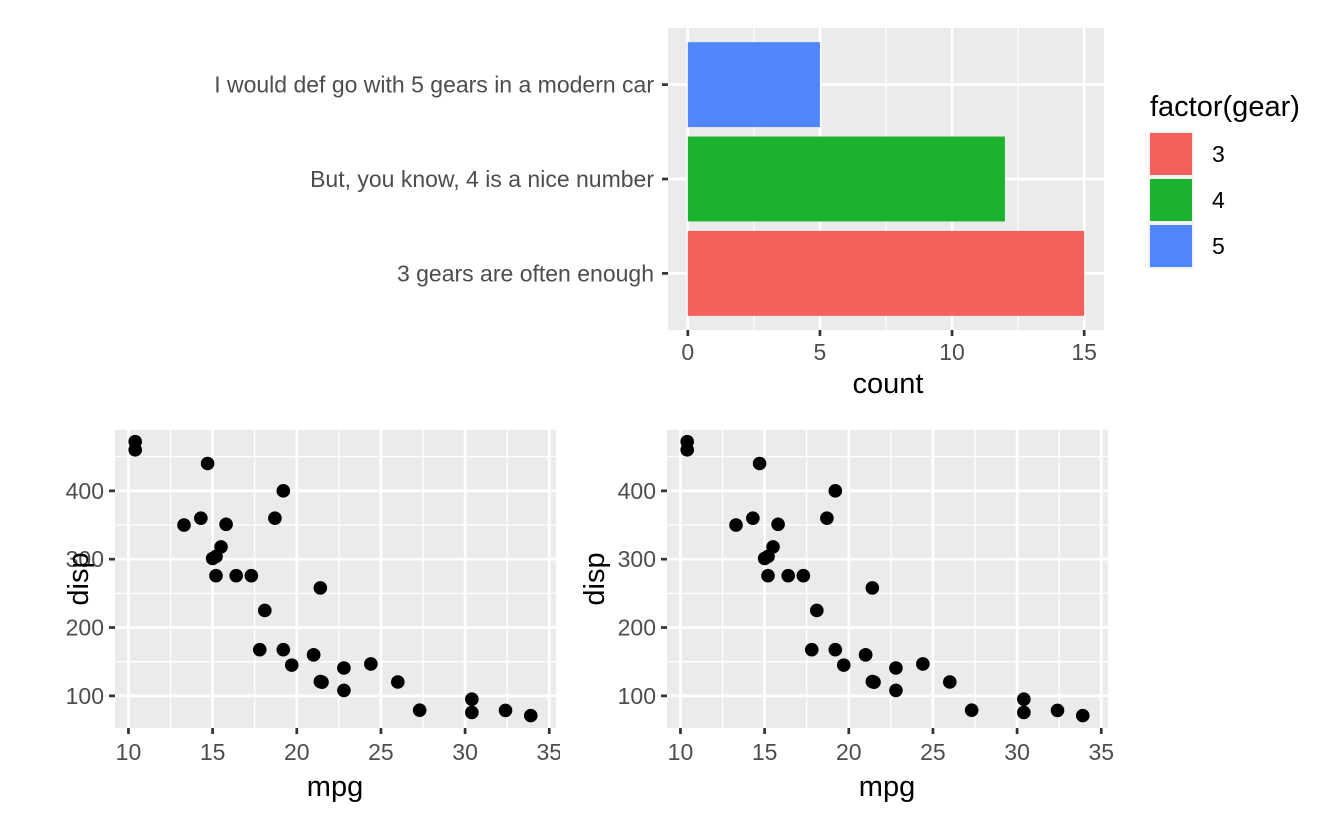 The image size is (1344, 830). Describe the element at coordinates (482, 179) in the screenshot. I see `category-label: But, you know, 4 is a nice number` at that location.